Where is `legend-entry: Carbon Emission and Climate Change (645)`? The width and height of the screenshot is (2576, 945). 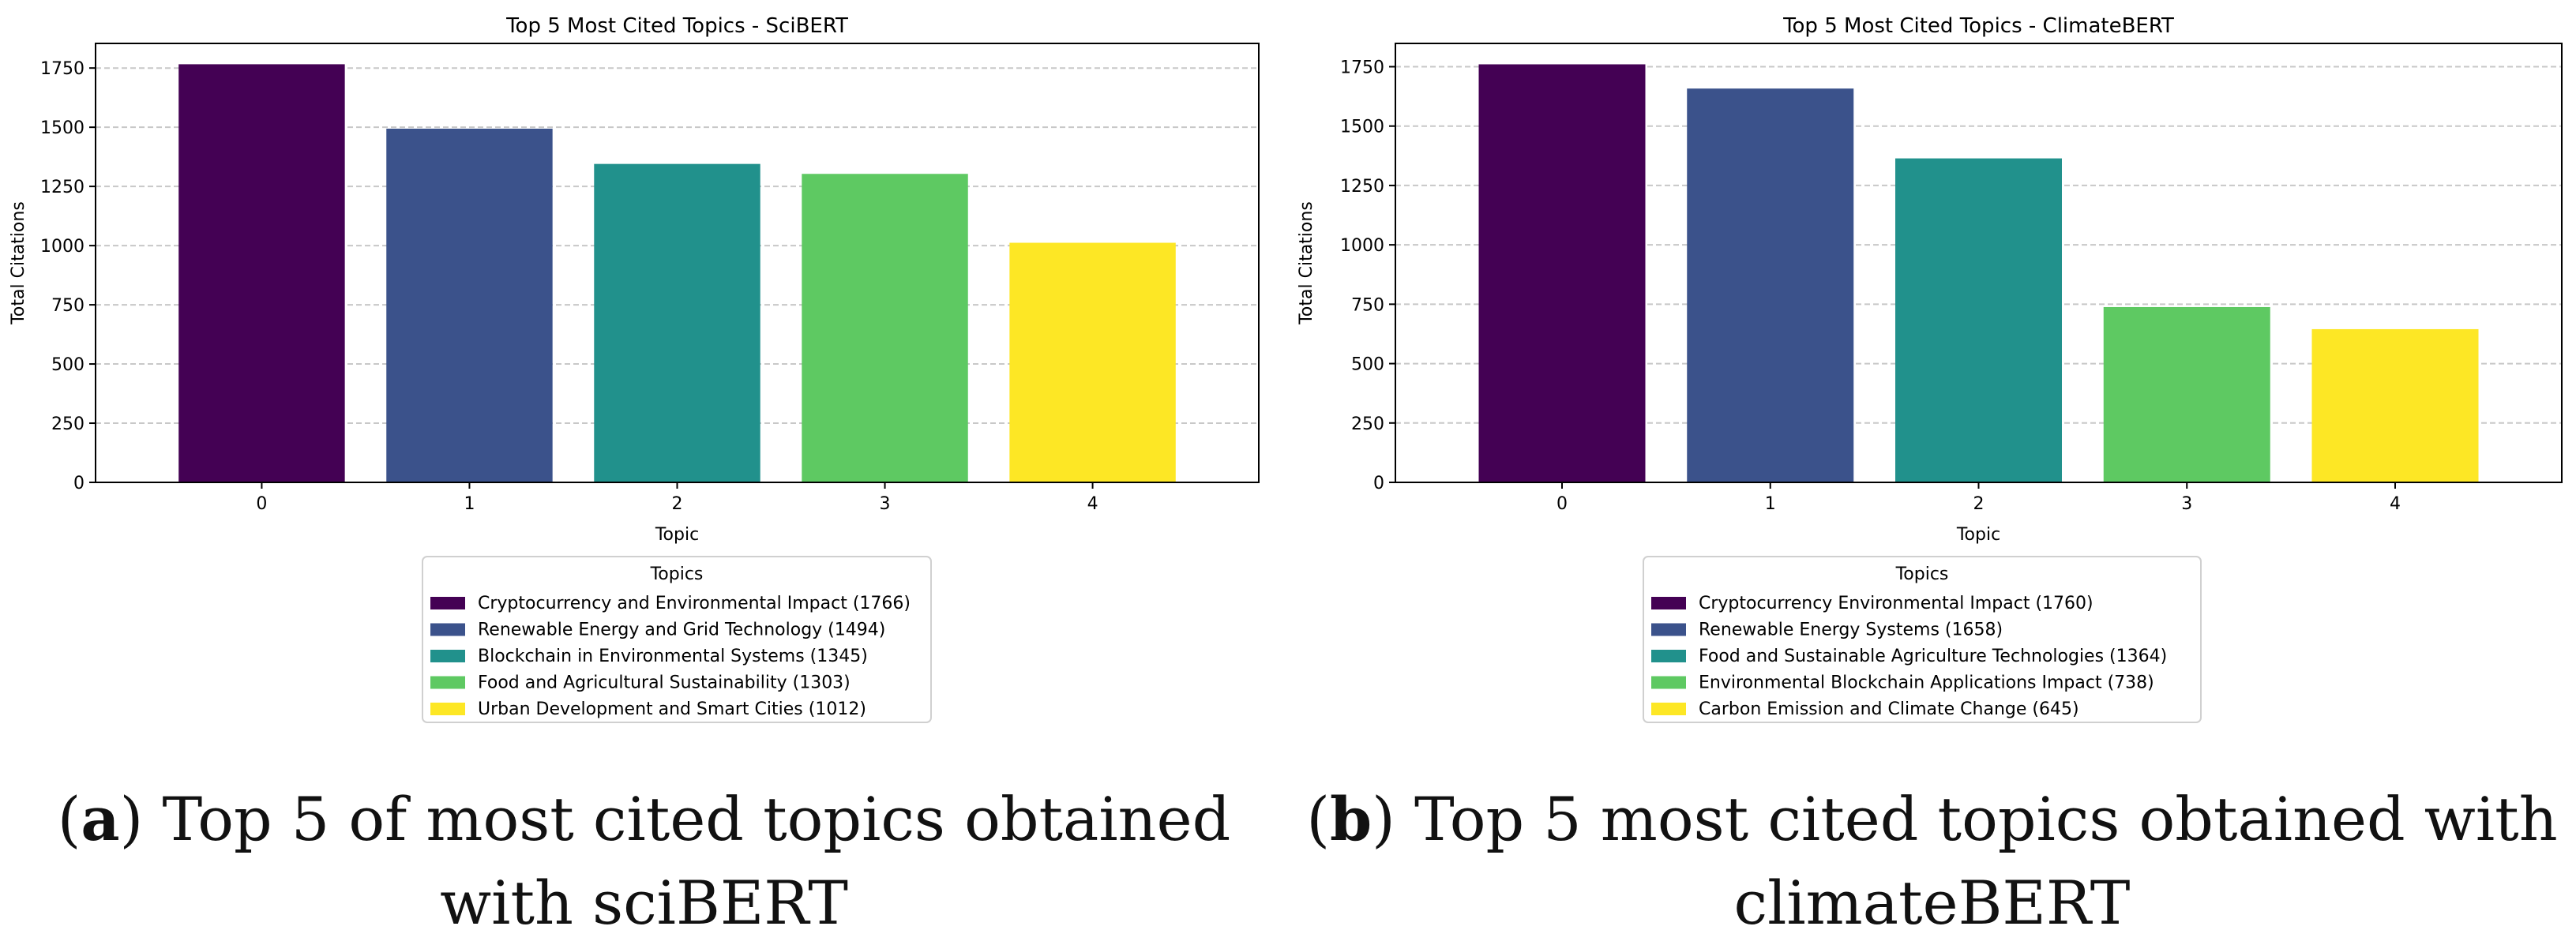
legend-entry: Carbon Emission and Climate Change (645) is located at coordinates (1889, 709).